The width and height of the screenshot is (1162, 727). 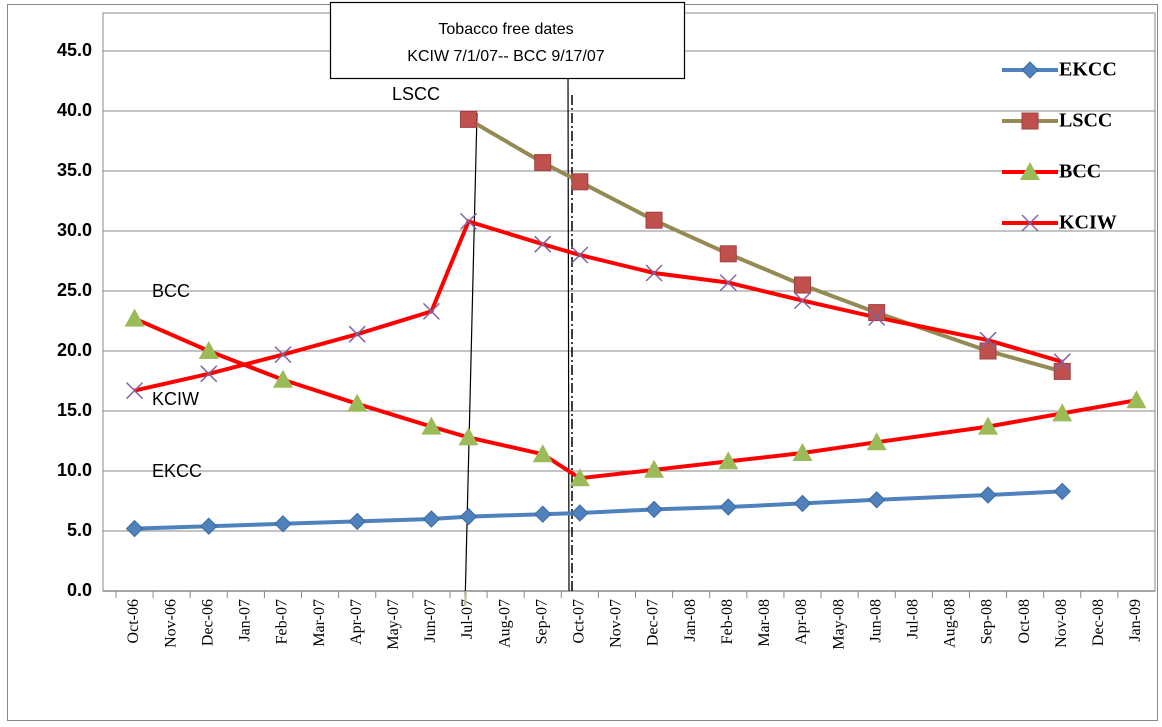 What do you see at coordinates (79, 530) in the screenshot?
I see `y-tick-label: 5.0` at bounding box center [79, 530].